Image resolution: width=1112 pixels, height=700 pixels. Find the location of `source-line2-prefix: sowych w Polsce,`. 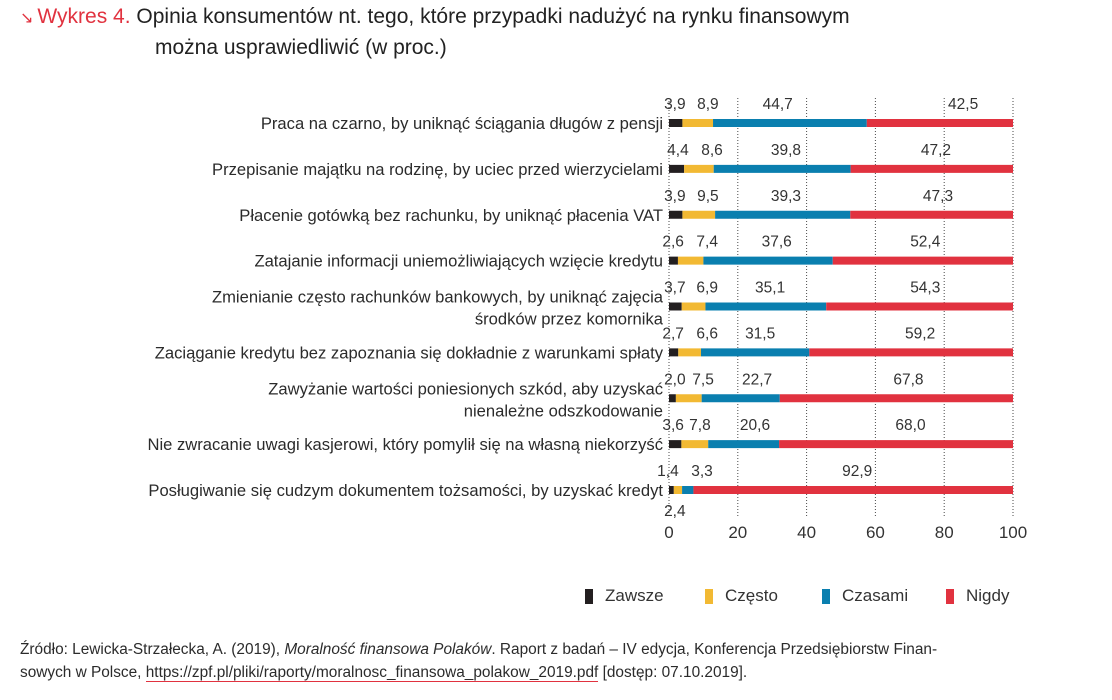

source-line2-prefix: sowych w Polsce, is located at coordinates (83, 672).